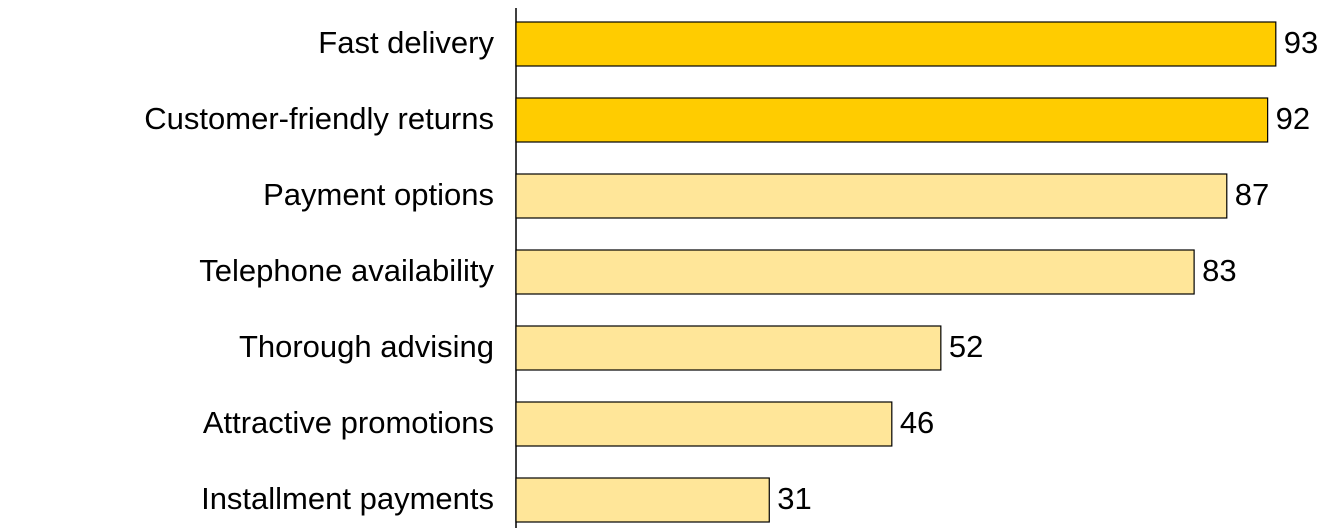  I want to click on value-label: 46, so click(917, 422).